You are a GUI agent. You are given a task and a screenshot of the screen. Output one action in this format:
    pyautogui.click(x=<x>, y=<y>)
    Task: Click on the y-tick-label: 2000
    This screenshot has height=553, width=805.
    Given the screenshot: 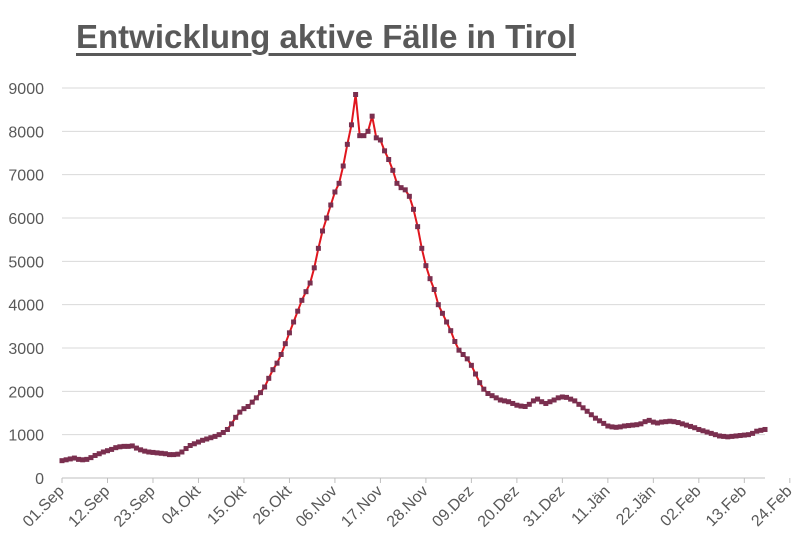 What is the action you would take?
    pyautogui.click(x=26, y=392)
    